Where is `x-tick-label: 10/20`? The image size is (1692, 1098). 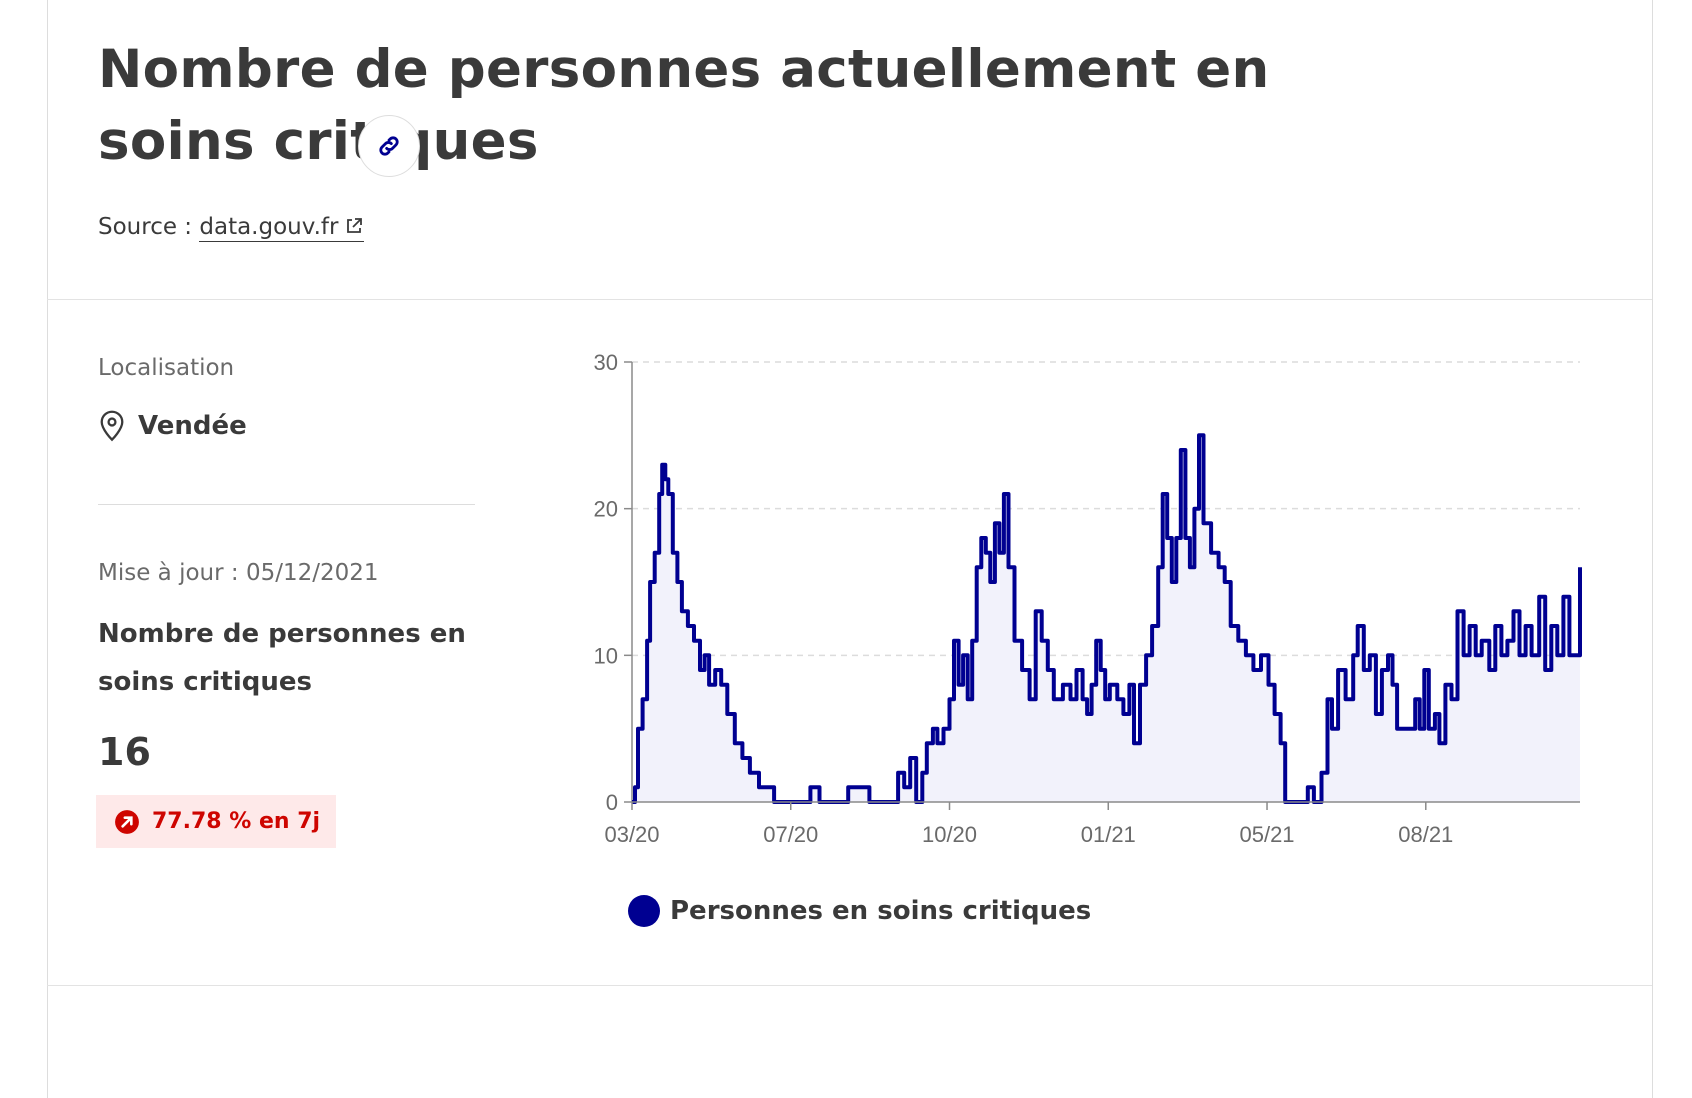
x-tick-label: 10/20 is located at coordinates (949, 834).